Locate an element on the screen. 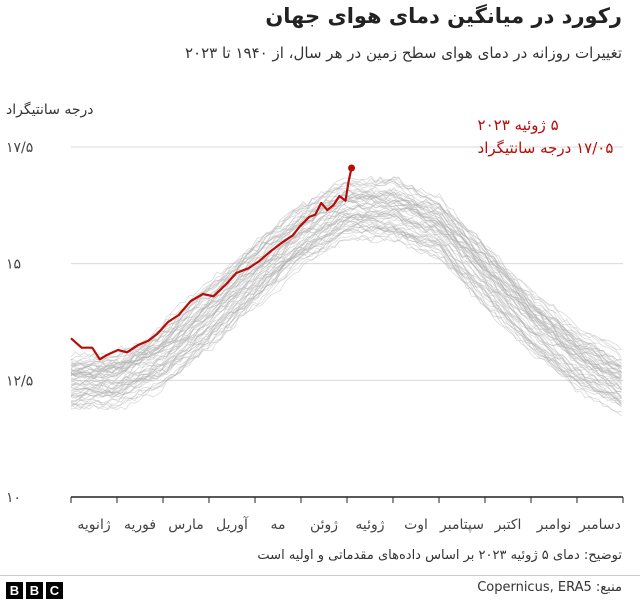 Image resolution: width=640 pixels, height=604 pixels. y-axis-unit-label: درجه سانتیگراد is located at coordinates (50, 110).